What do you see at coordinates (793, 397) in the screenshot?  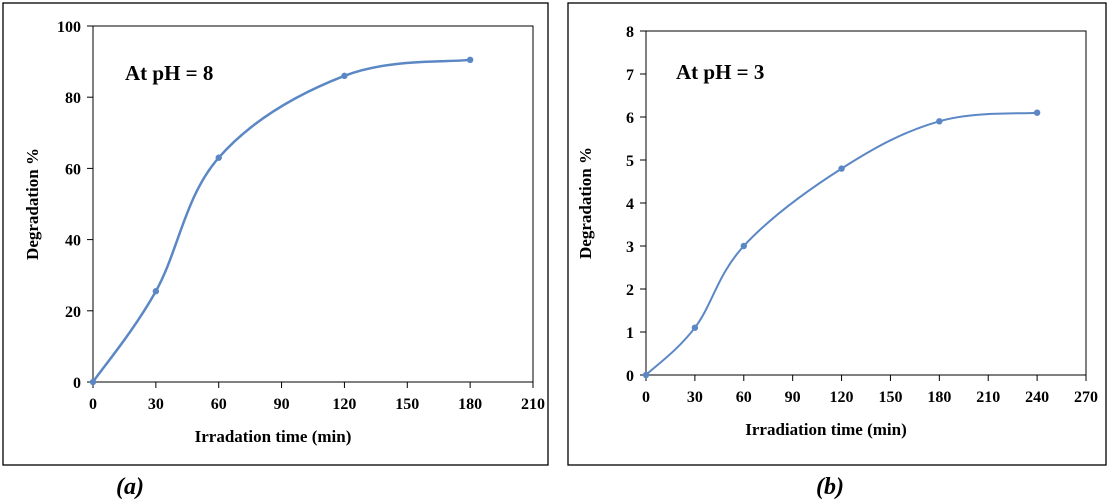 I see `panel-b-x-tick-label: 90` at bounding box center [793, 397].